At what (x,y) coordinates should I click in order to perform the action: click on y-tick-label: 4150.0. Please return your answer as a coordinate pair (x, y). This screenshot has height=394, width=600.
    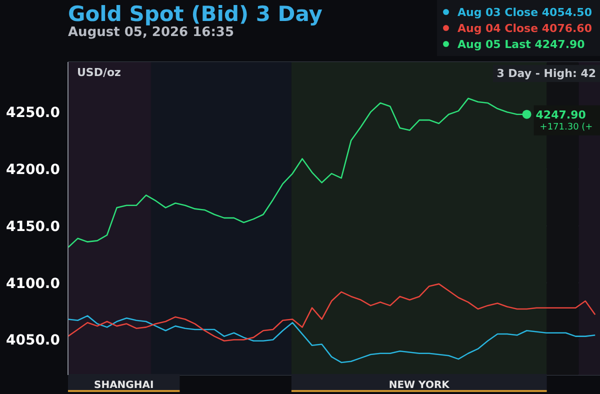
    Looking at the image, I should click on (33, 226).